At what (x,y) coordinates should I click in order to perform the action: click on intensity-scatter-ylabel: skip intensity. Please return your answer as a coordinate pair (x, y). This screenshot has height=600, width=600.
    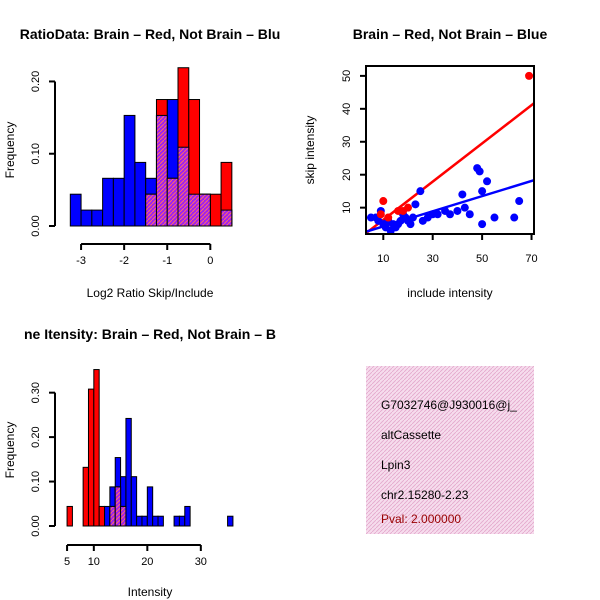
    Looking at the image, I should click on (310, 150).